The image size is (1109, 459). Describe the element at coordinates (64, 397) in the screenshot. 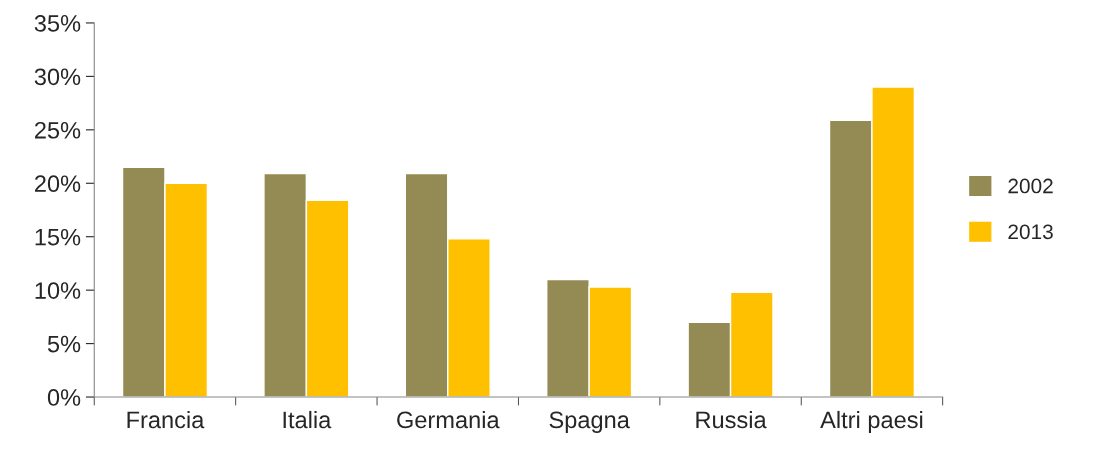

I see `y-tick-label: 0%` at that location.